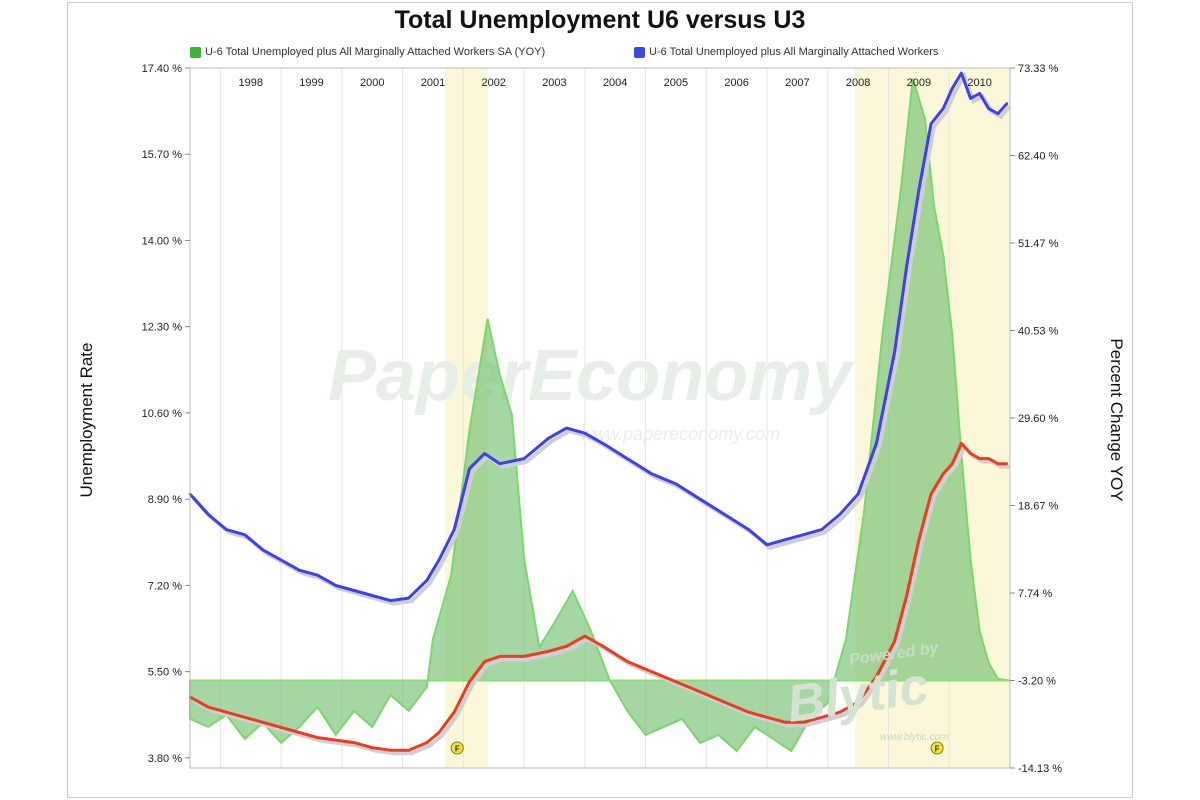 Image resolution: width=1200 pixels, height=800 pixels. Describe the element at coordinates (858, 83) in the screenshot. I see `x-tick-label: 2008` at that location.